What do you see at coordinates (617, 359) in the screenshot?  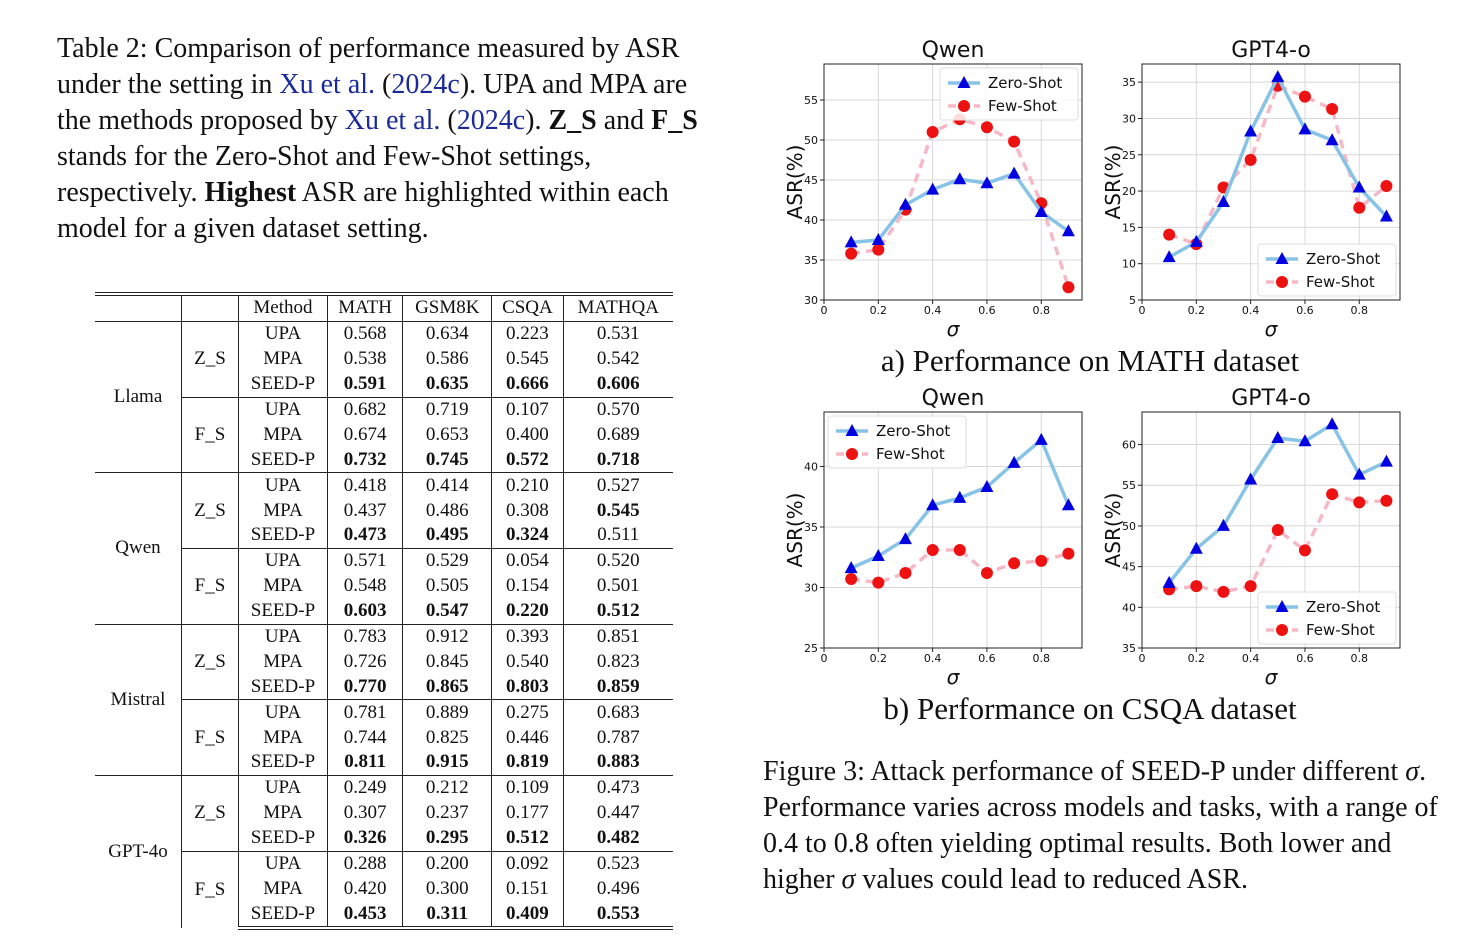 I see `value-cell: 0.542` at bounding box center [617, 359].